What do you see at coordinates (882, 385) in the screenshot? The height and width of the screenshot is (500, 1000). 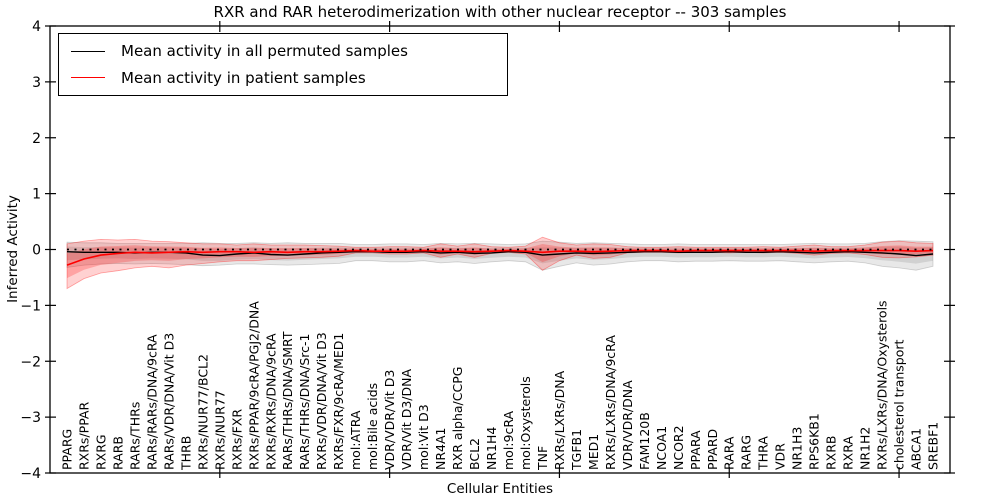 I see `x-tick-label: RXRs/LXRs/DNA/Oxysterols` at bounding box center [882, 385].